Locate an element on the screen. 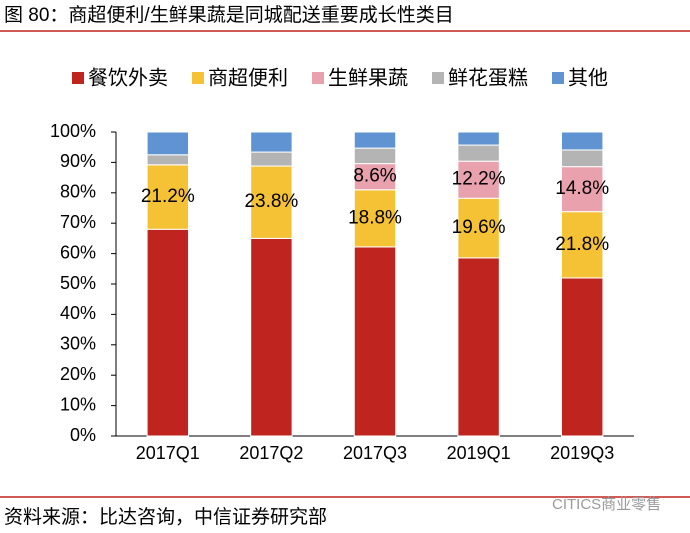 This screenshot has height=533, width=690. legend-label: 商超便利 is located at coordinates (248, 77).